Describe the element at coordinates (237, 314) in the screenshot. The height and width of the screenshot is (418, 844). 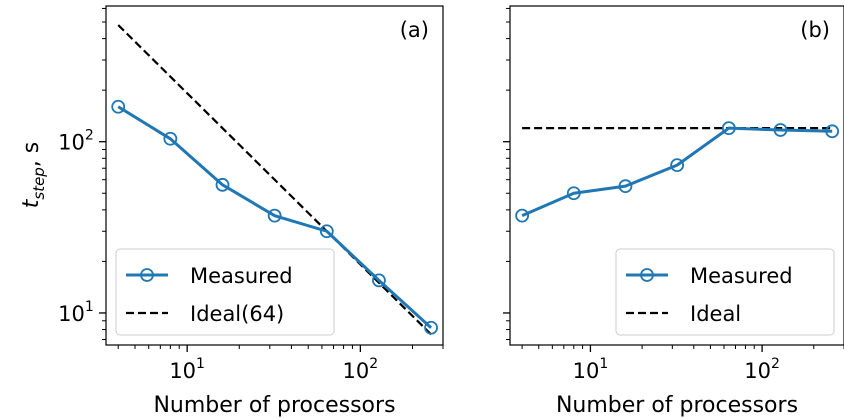
I see `legend-label: Ideal(64)` at that location.